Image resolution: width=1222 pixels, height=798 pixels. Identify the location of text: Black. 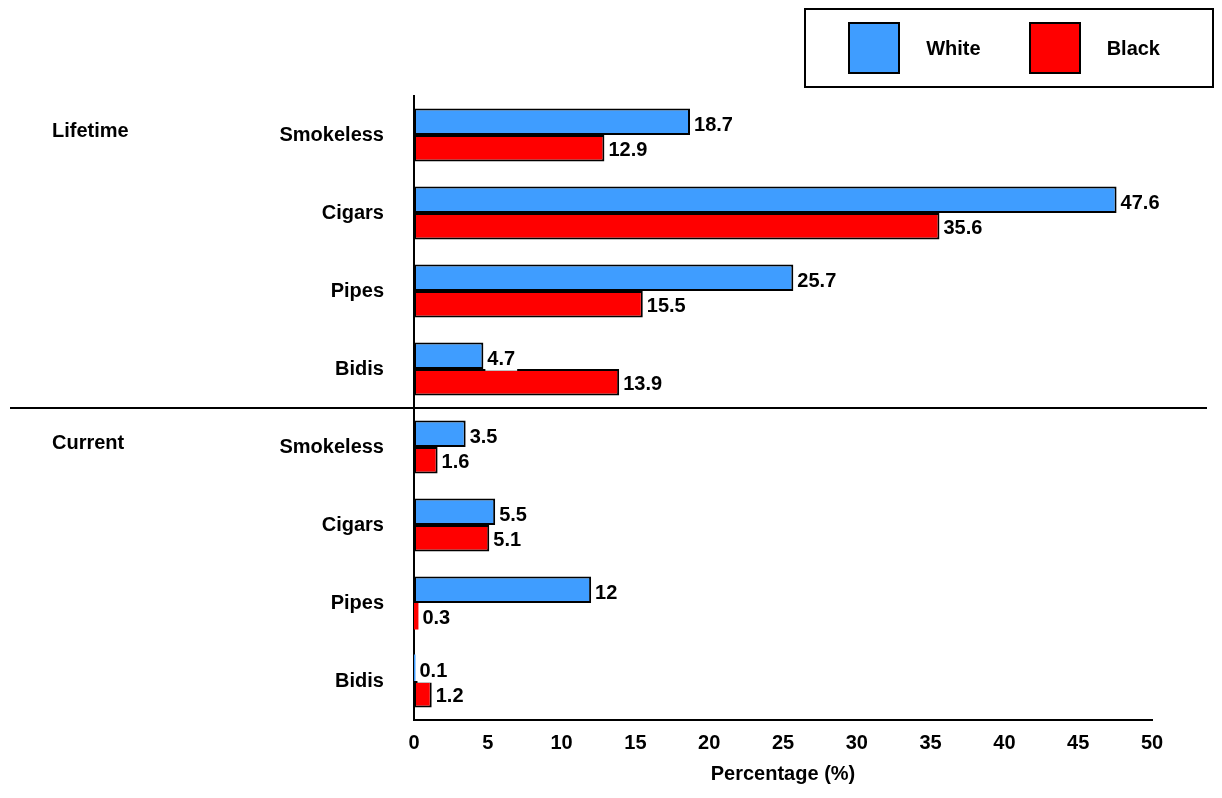
(1133, 48).